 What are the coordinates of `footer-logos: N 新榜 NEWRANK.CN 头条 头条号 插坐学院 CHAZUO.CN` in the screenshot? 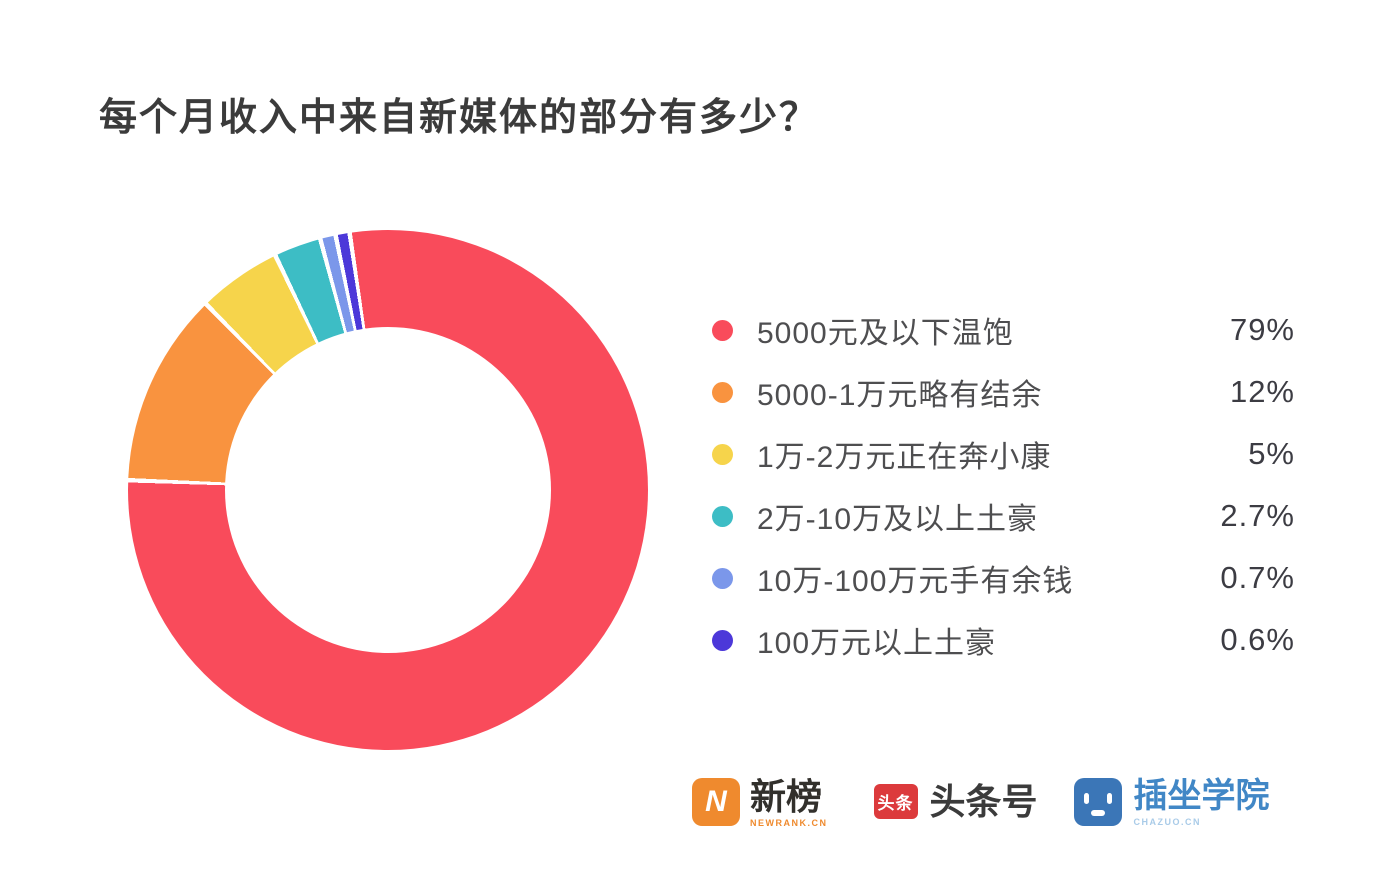 It's located at (981, 803).